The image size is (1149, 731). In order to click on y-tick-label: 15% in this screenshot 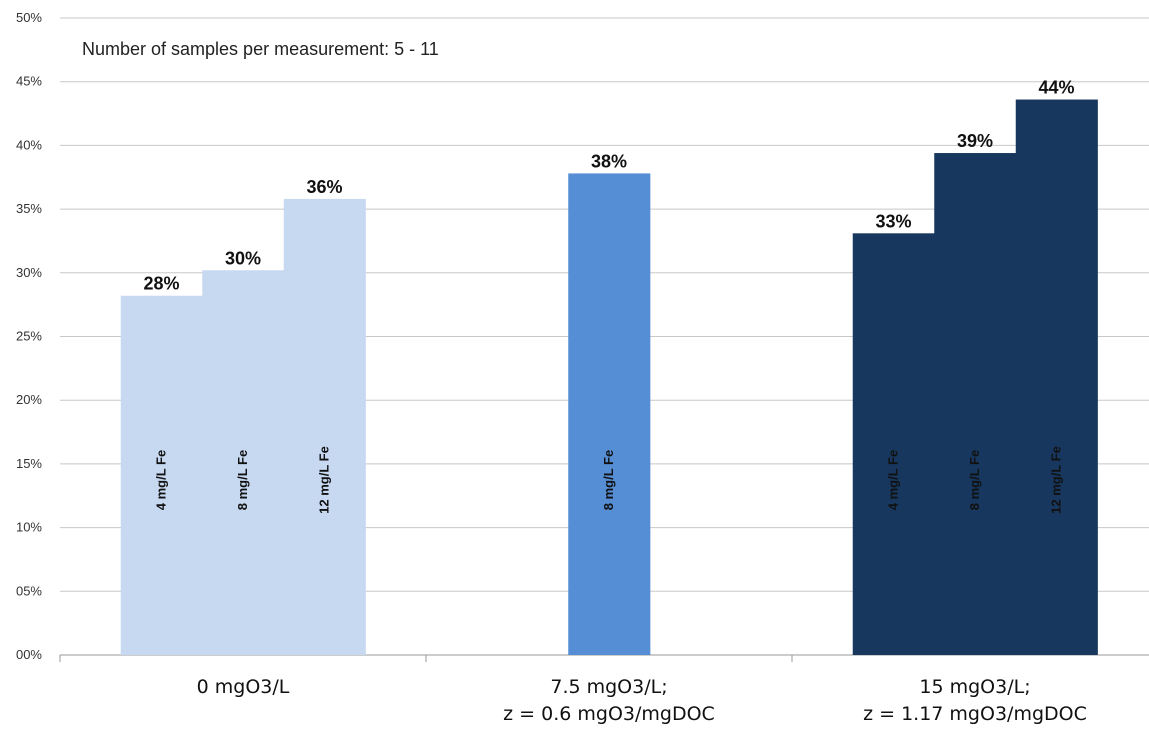, I will do `click(29, 463)`.